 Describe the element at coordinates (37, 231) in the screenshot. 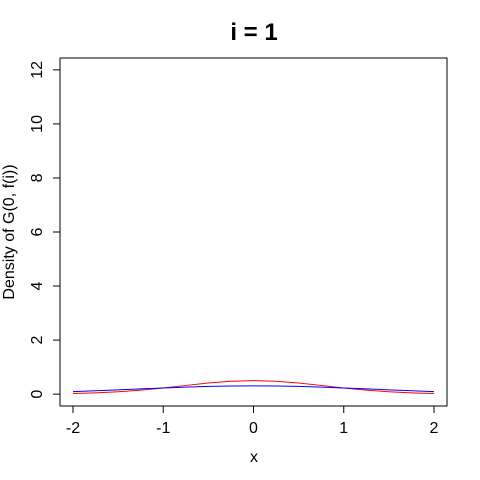

I see `y-tick-label: 6` at that location.